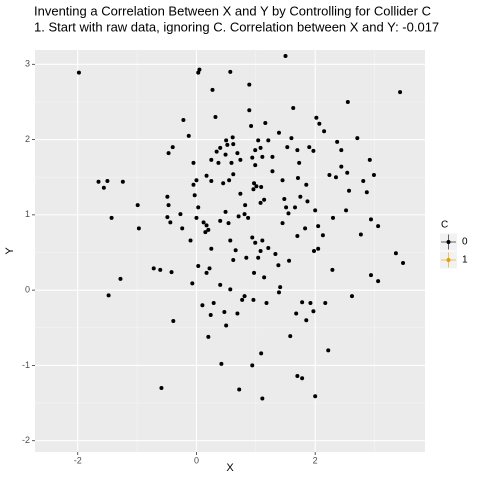 The height and width of the screenshot is (485, 480). Describe the element at coordinates (10, 251) in the screenshot. I see `y-axis-title: Y` at that location.